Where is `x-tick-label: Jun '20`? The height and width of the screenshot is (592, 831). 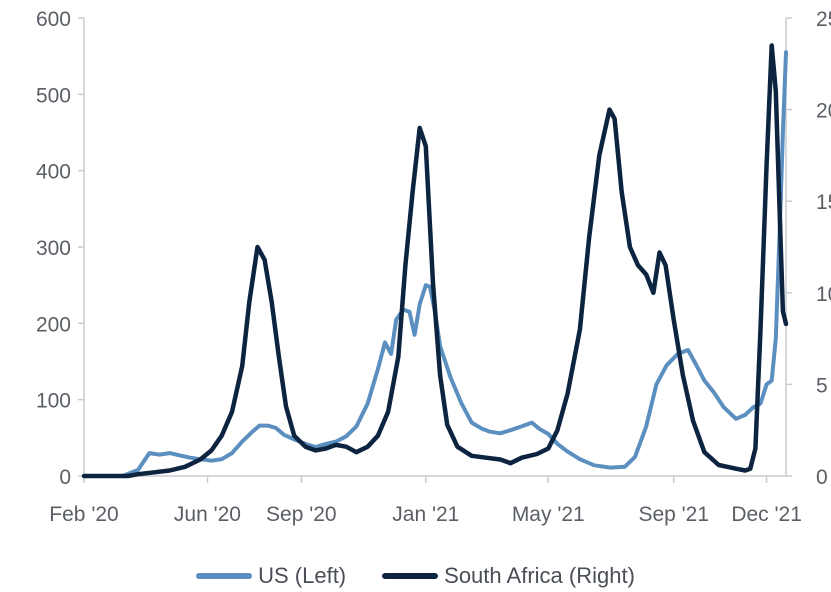
x-tick-label: Jun '20 is located at coordinates (207, 514).